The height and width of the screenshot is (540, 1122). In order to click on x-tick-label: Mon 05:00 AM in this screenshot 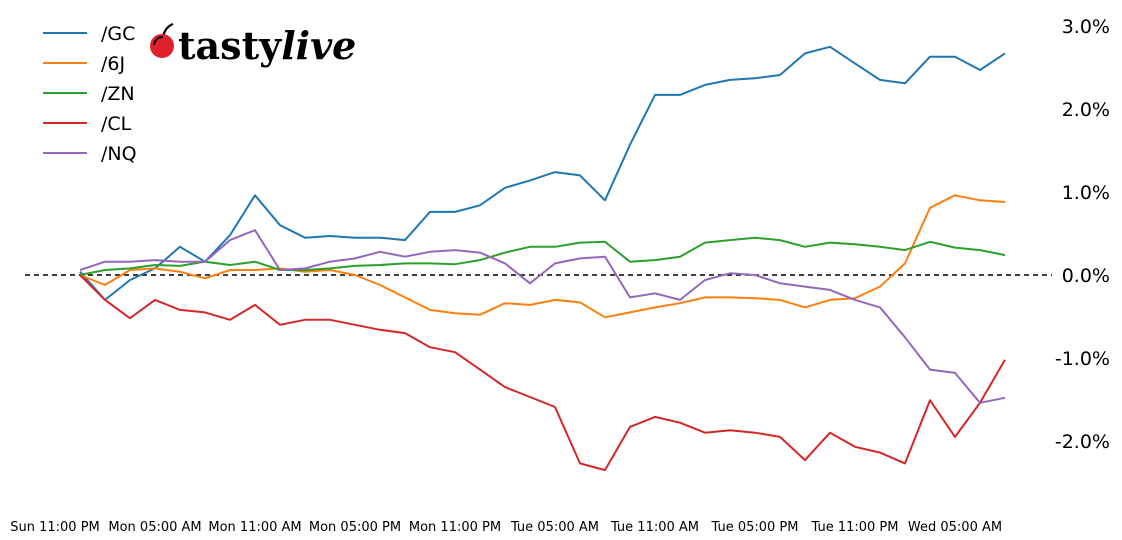, I will do `click(154, 527)`.